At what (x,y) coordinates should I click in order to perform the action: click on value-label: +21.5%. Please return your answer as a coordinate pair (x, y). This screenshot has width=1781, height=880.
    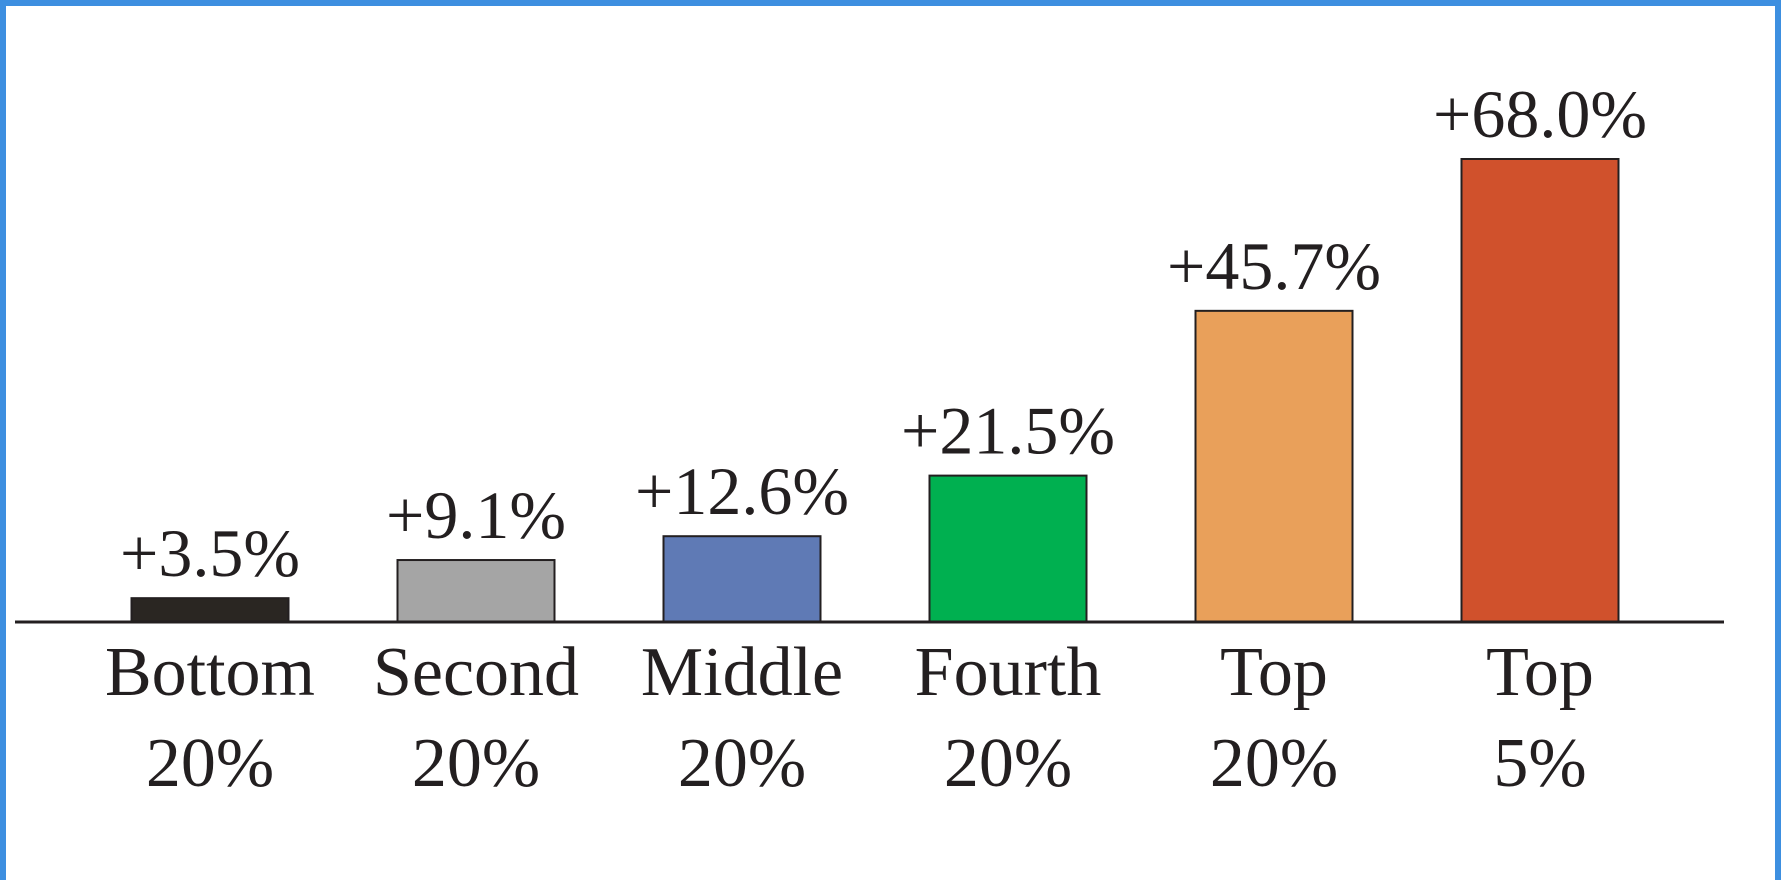
    Looking at the image, I should click on (1008, 431).